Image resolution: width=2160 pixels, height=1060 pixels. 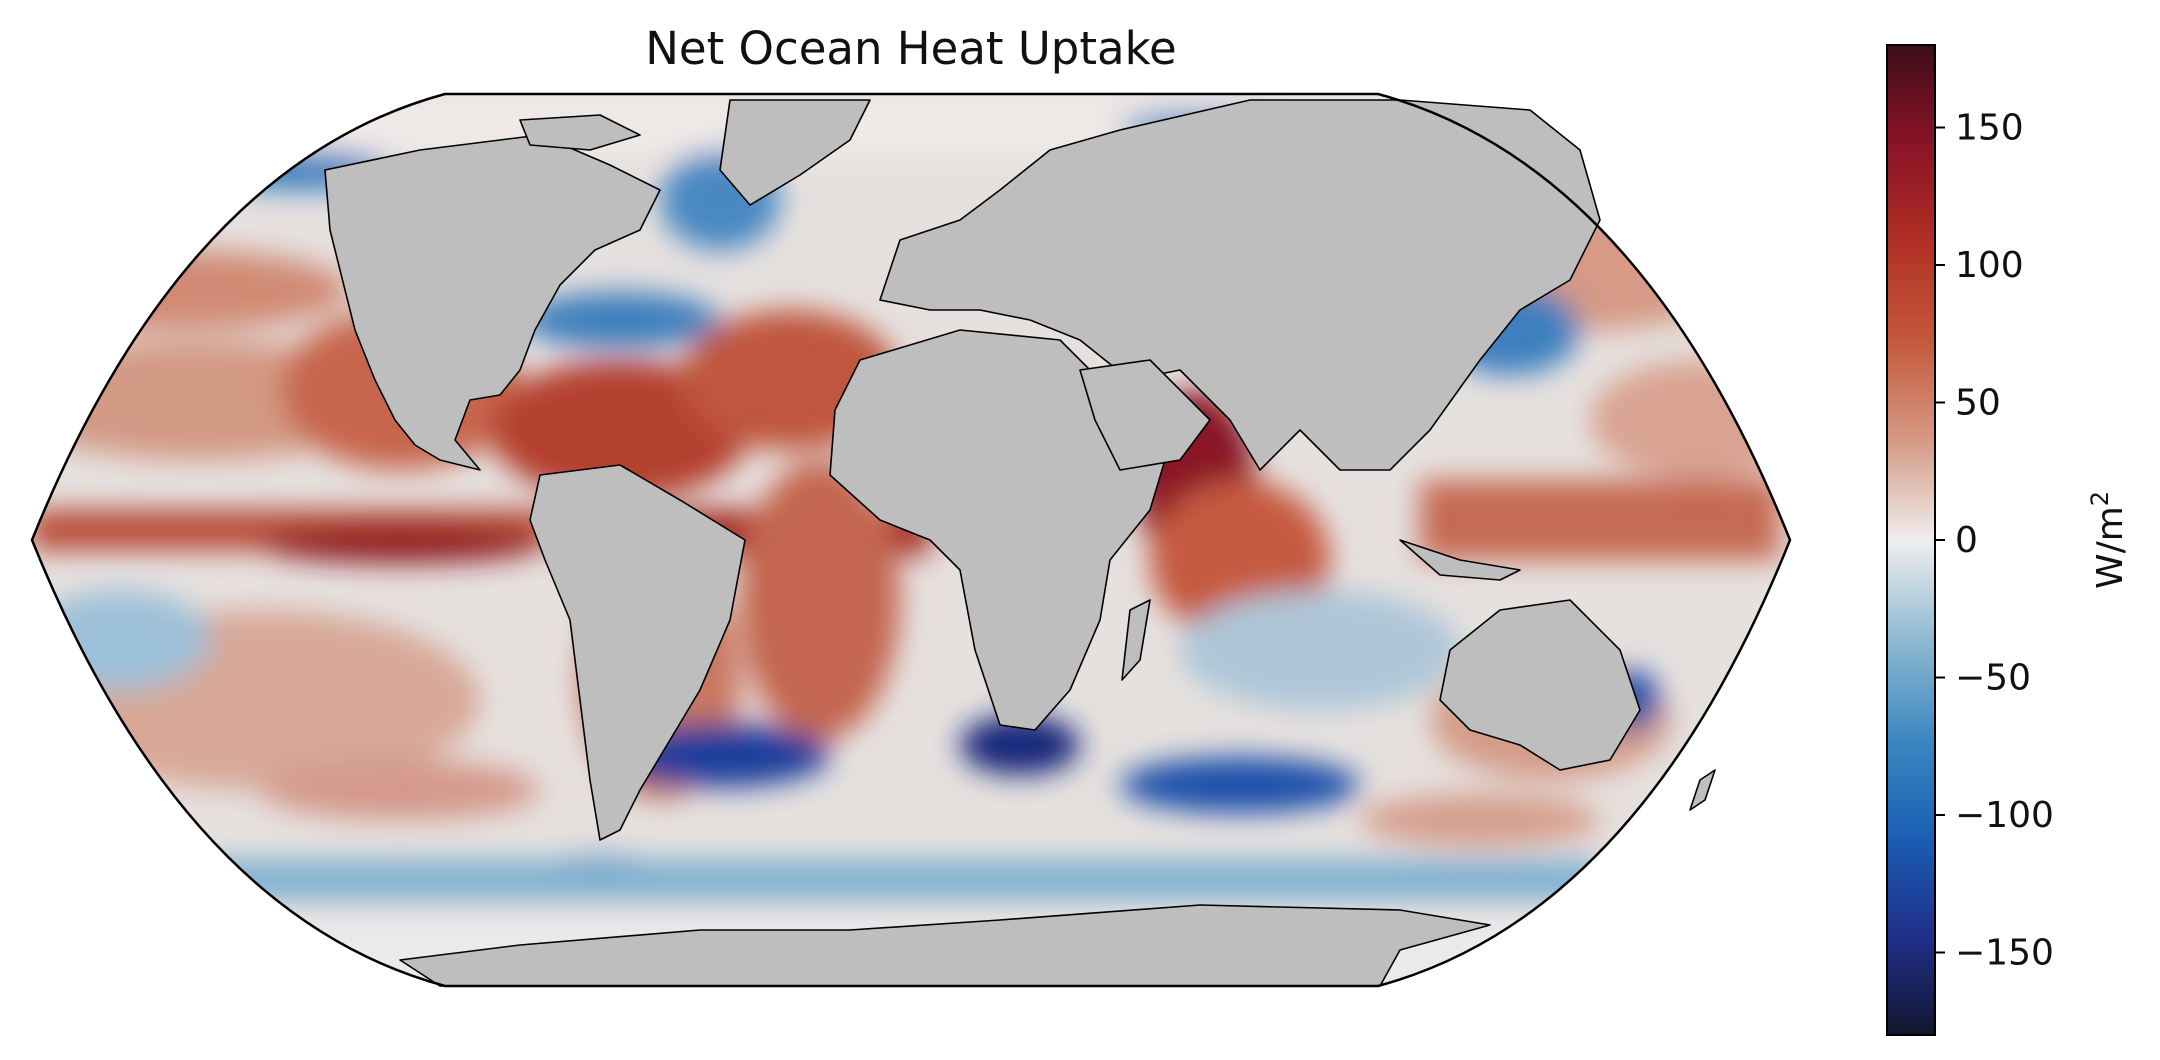 I want to click on colorbar-tick-label: −150, so click(x=2004, y=953).